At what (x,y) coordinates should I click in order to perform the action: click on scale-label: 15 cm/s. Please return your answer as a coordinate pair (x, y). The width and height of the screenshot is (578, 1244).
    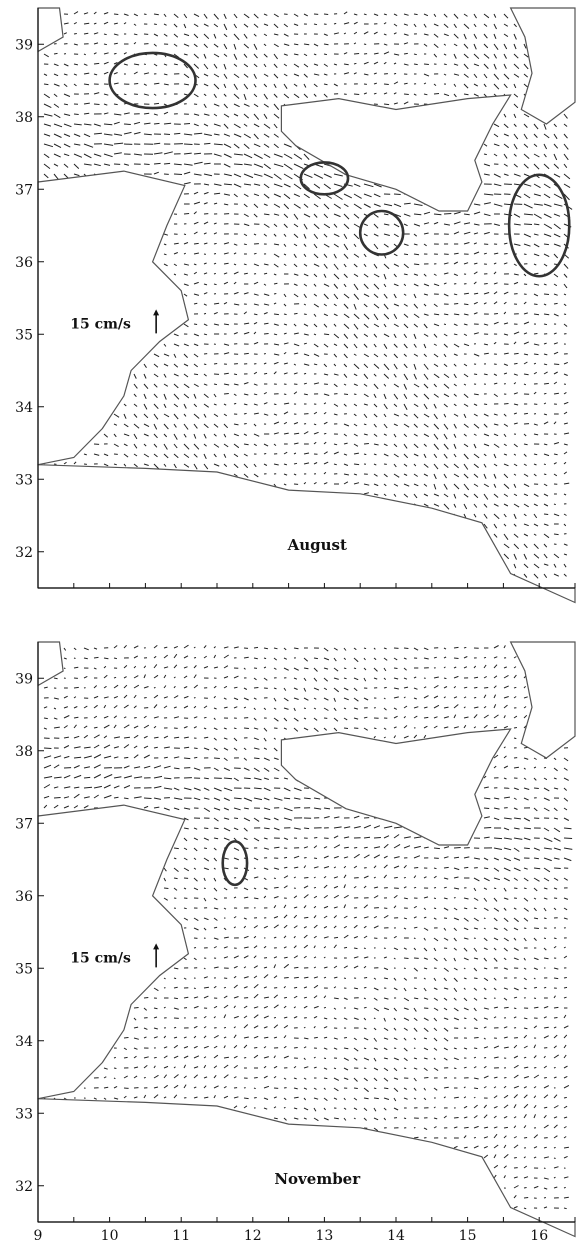
    Looking at the image, I should click on (100, 324).